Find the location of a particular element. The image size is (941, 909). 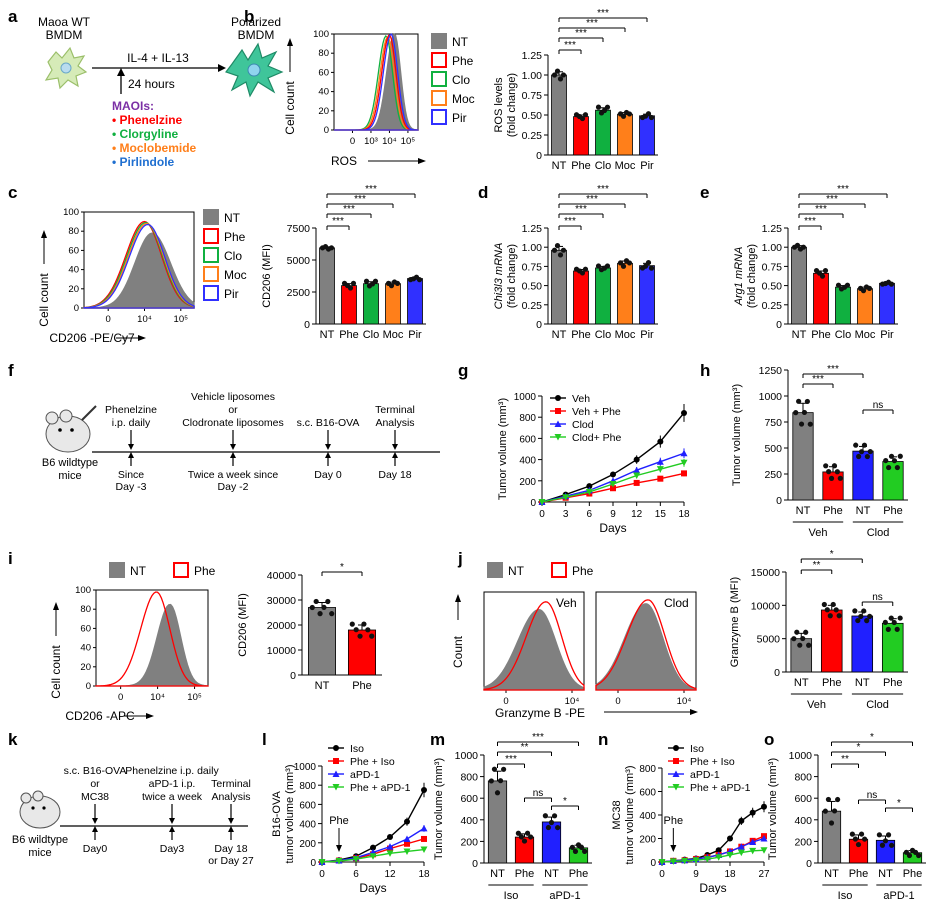

y-tick-label: 250 is located at coordinates (773, 475).